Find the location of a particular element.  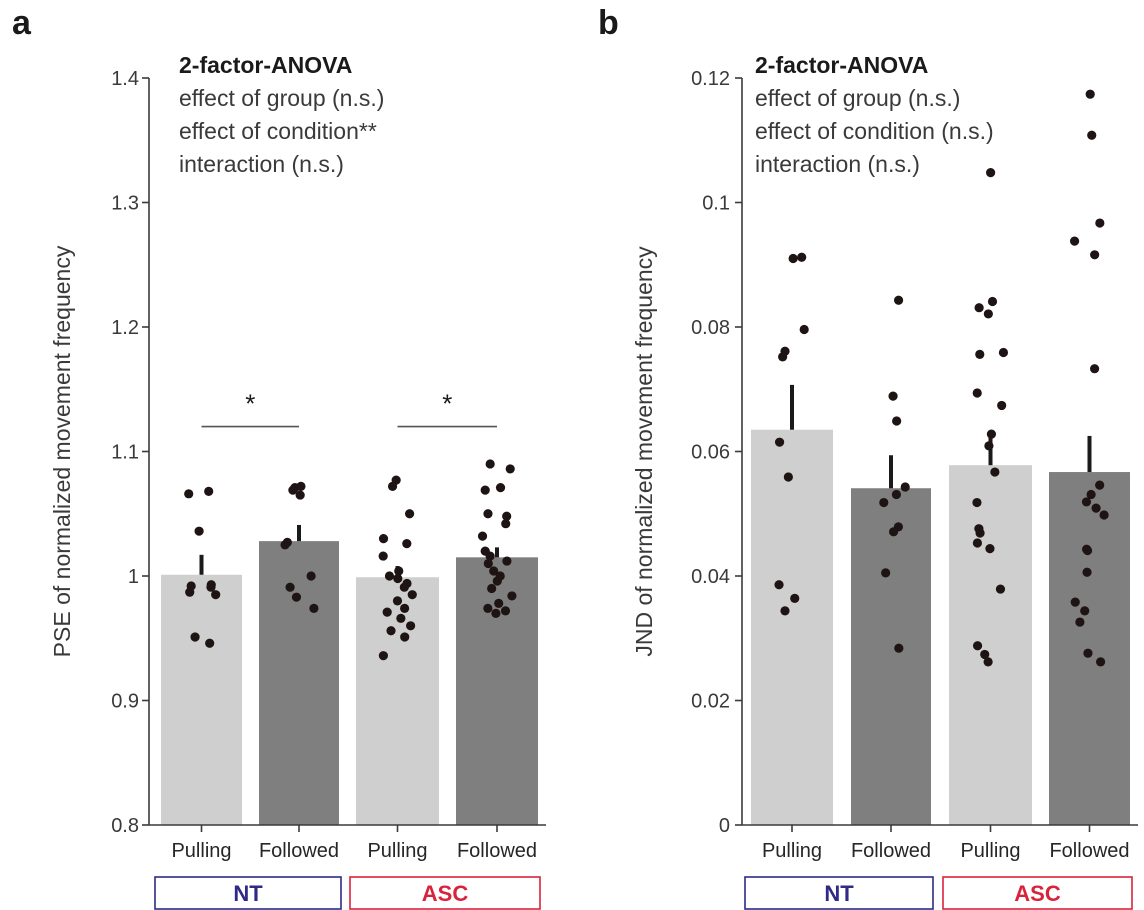

bar-pulling-nt is located at coordinates (201, 699).